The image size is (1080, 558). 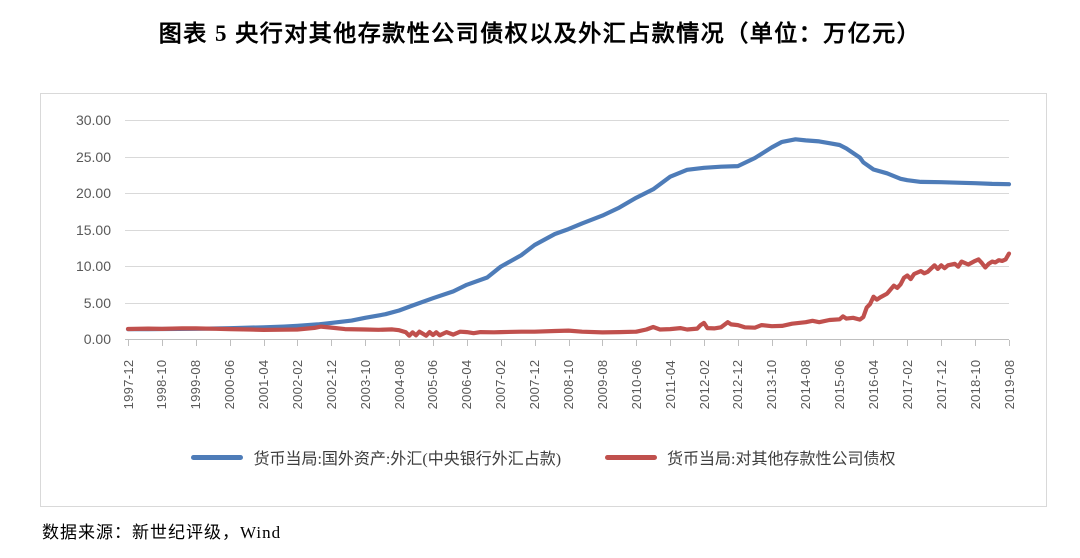 I want to click on source-note: 数据来源：新世纪评级，Wind, so click(x=162, y=532).